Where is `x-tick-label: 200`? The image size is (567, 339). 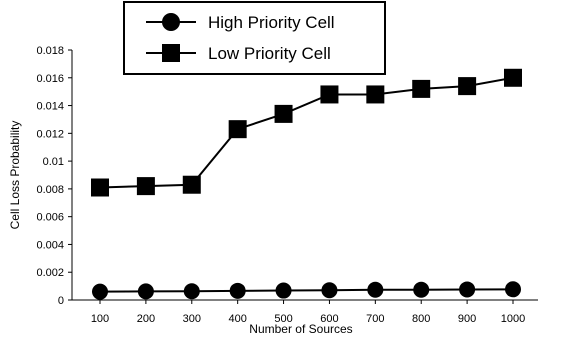
x-tick-label: 200 is located at coordinates (146, 319).